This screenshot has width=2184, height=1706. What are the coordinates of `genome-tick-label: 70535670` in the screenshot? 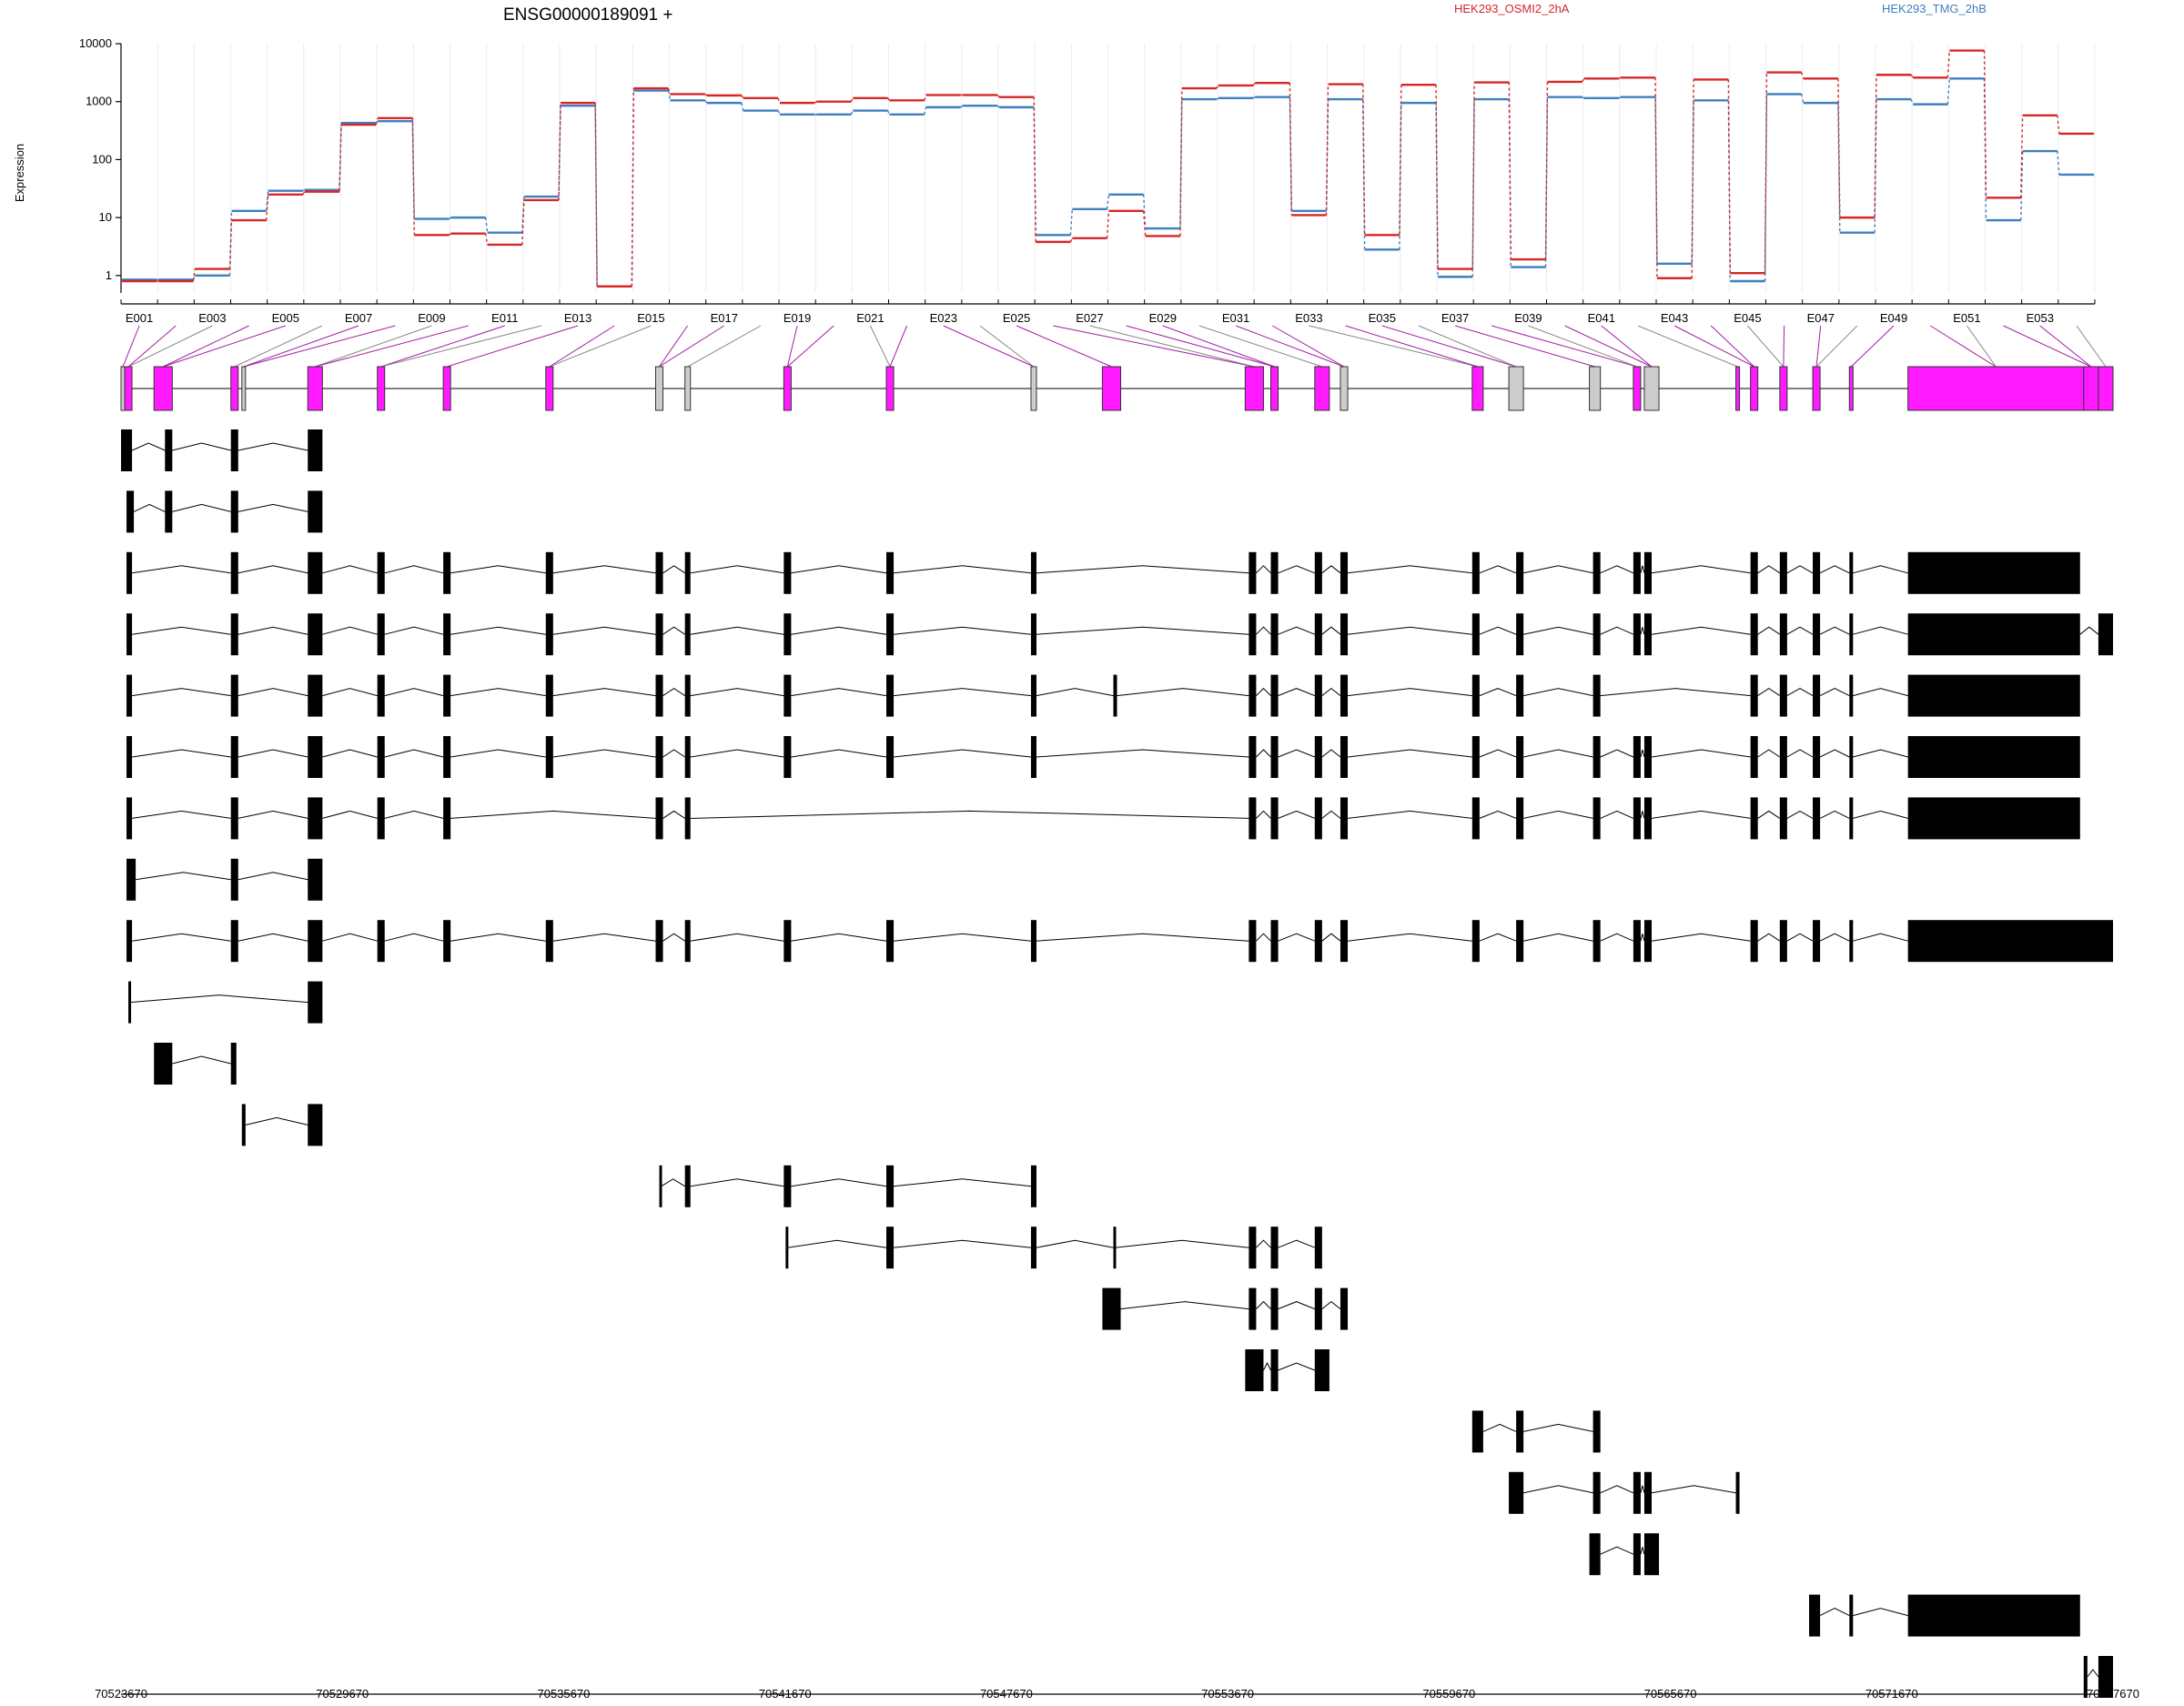 It's located at (565, 1694).